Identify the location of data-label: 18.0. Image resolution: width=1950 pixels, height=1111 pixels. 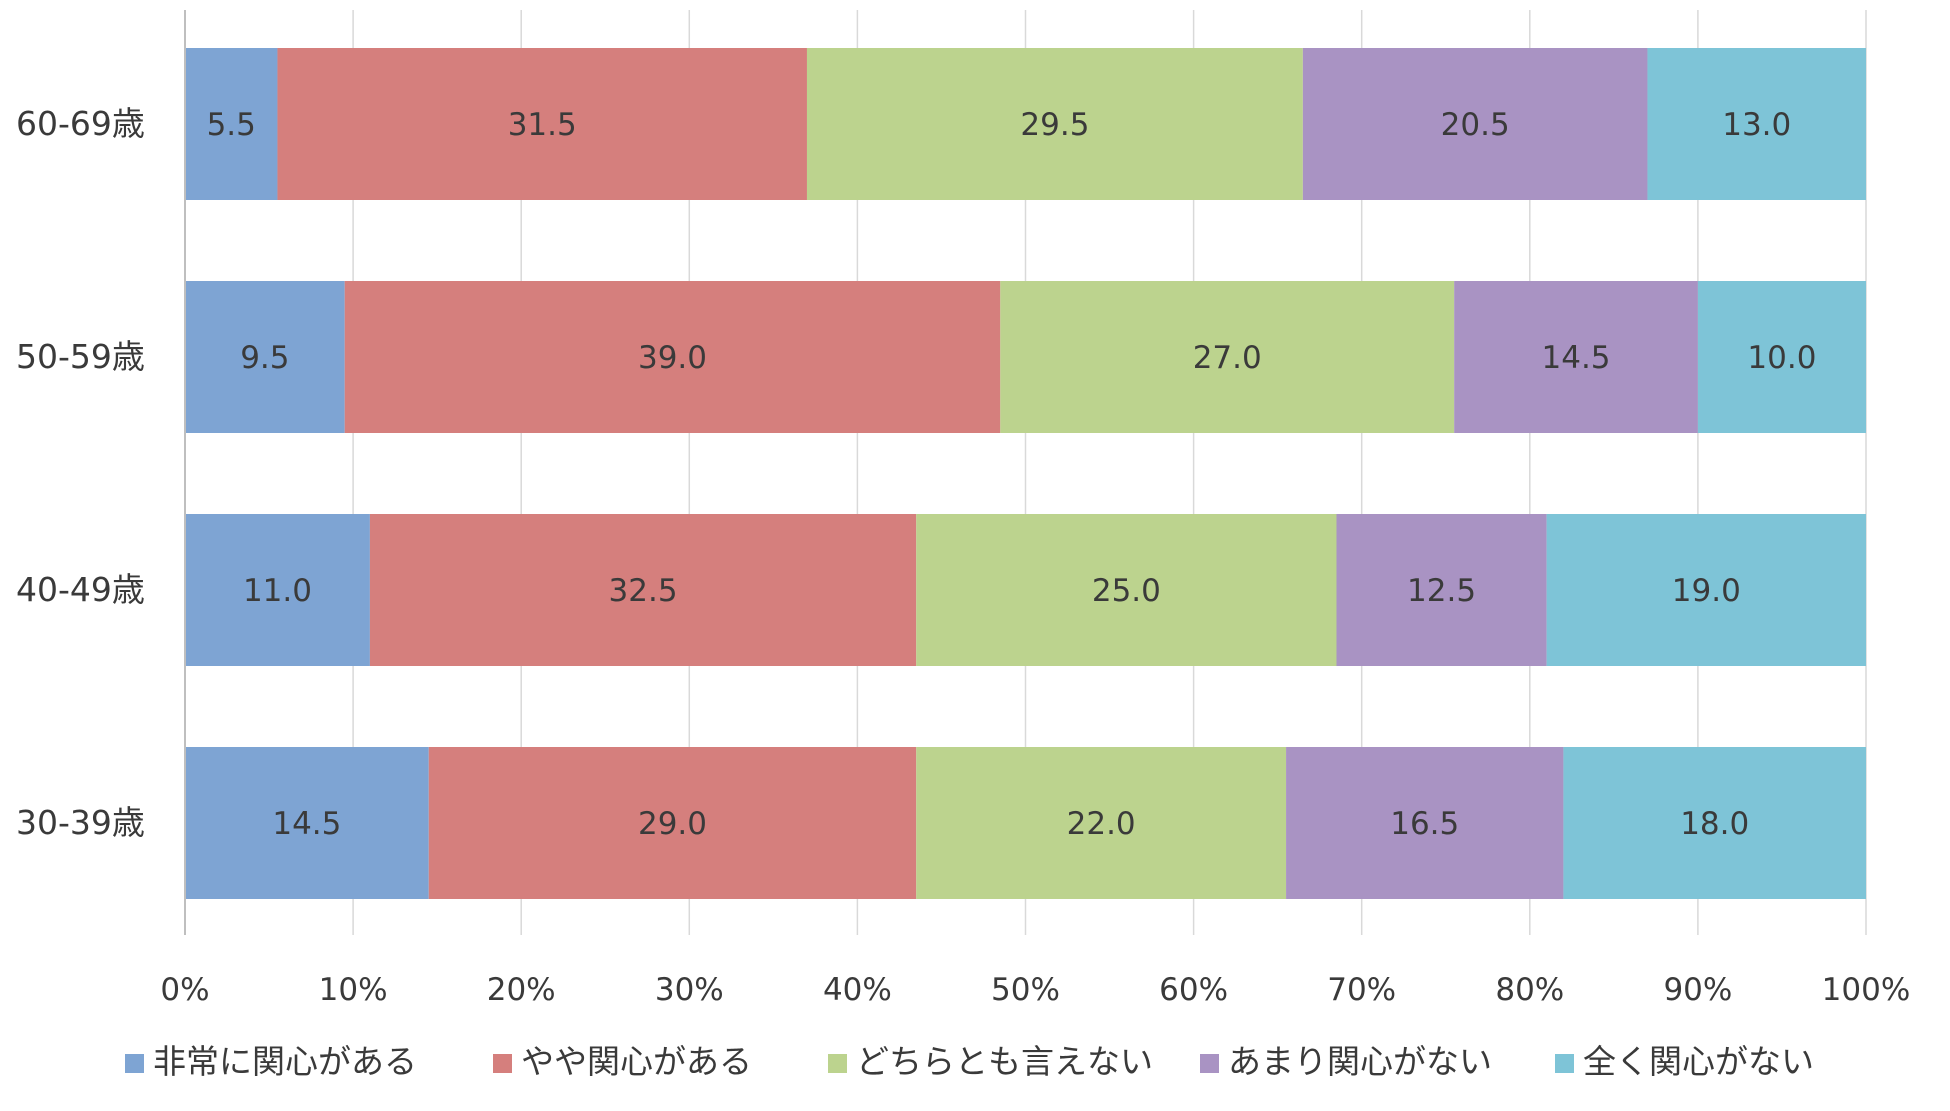
(1714, 824).